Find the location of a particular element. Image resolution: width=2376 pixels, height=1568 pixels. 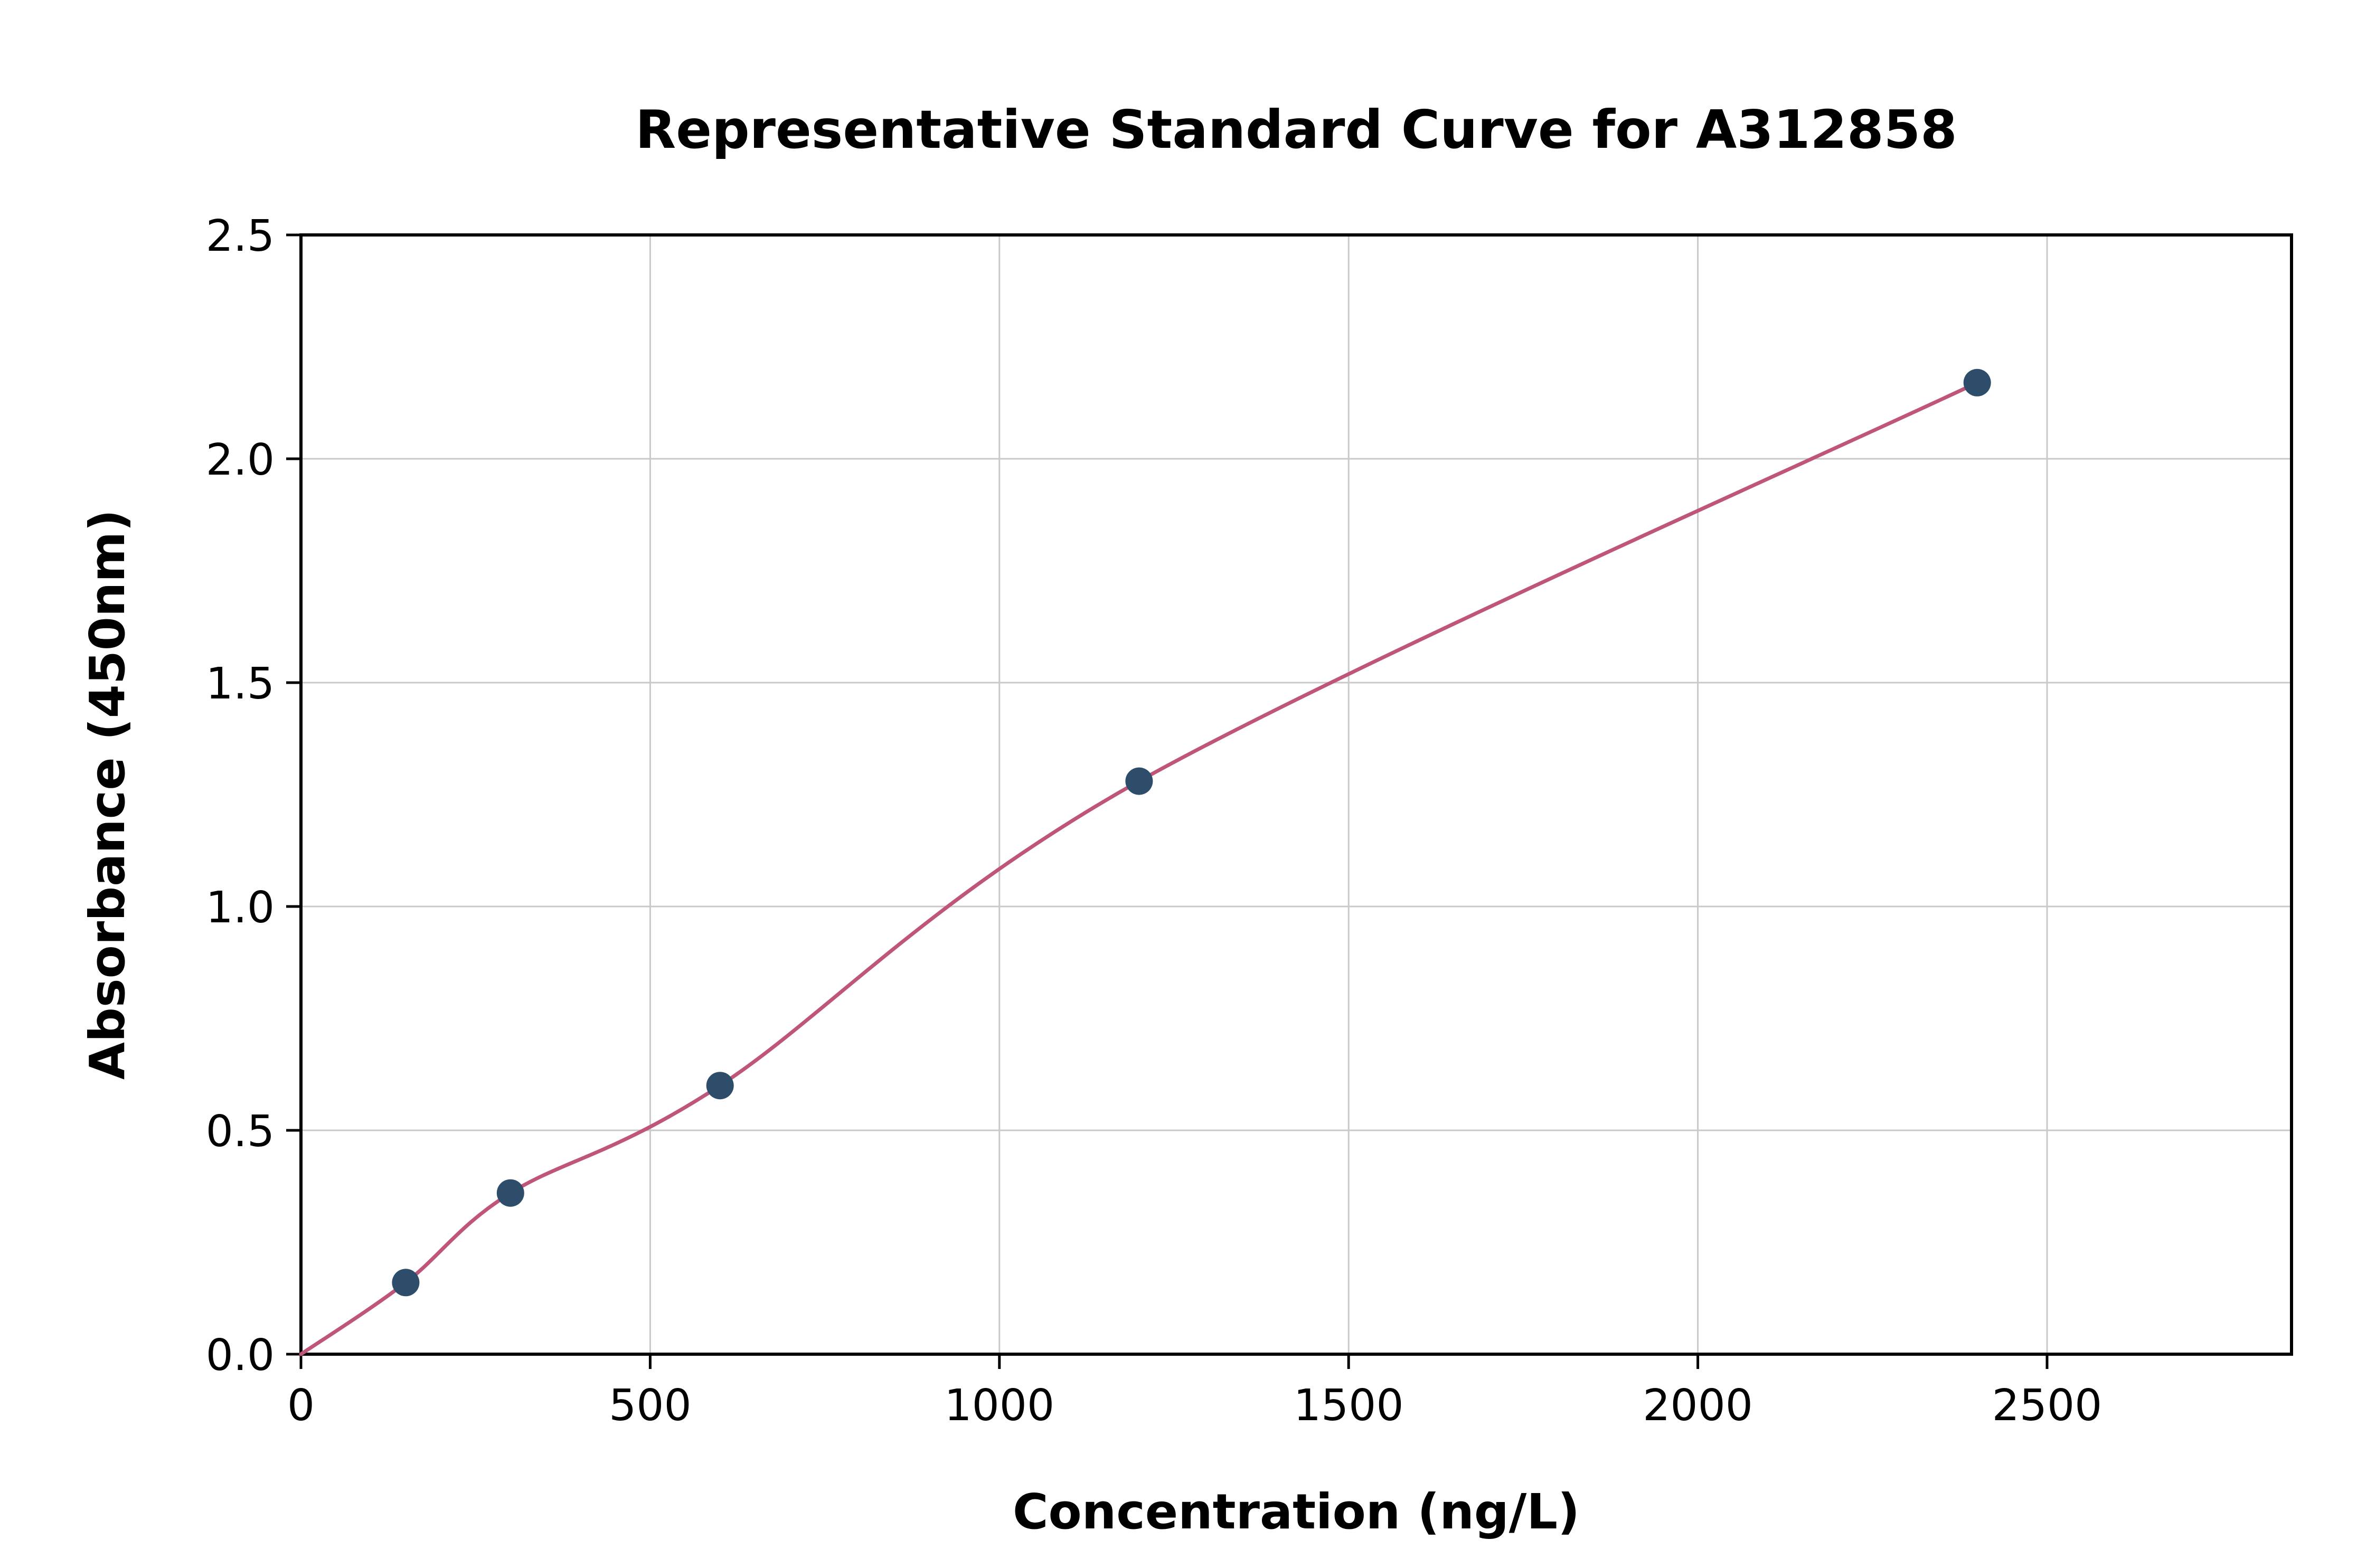

y-tick-label: 0.0 is located at coordinates (241, 1356).